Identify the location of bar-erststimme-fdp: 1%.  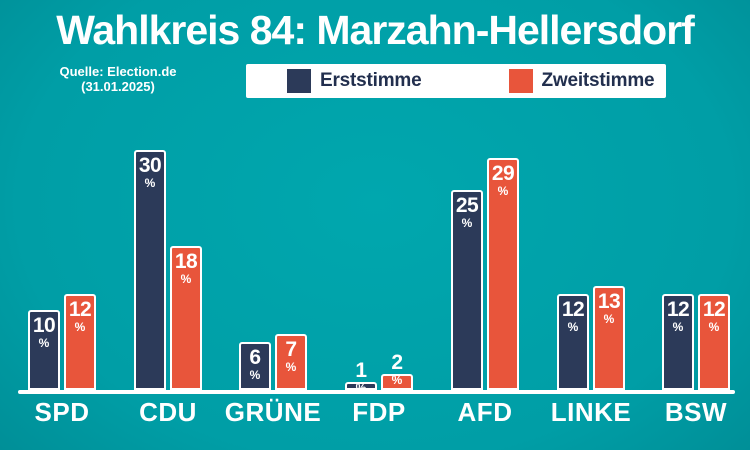
(361, 377).